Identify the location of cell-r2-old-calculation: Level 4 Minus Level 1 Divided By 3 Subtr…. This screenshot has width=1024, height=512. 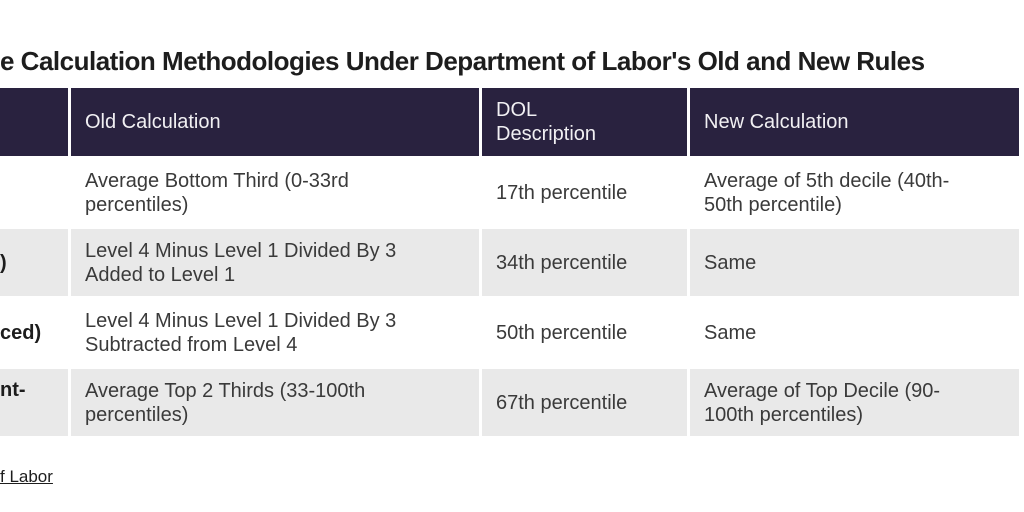
(275, 332).